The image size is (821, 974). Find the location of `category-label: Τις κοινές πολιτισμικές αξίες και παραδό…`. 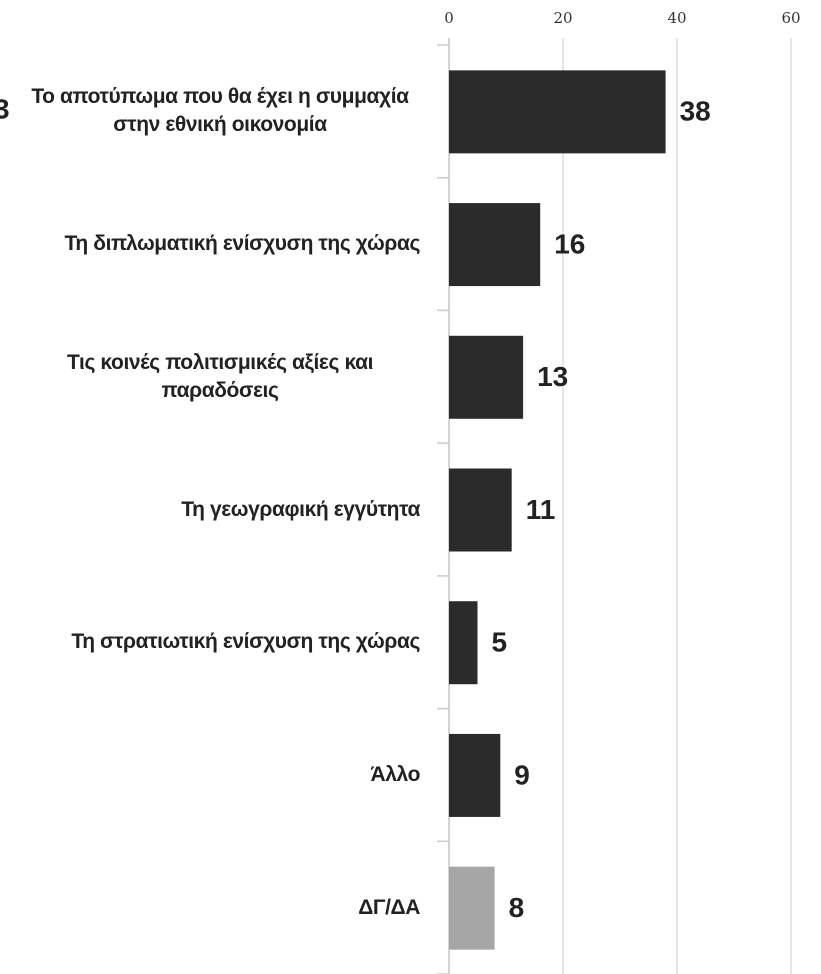

category-label: Τις κοινές πολιτισμικές αξίες και παραδό… is located at coordinates (220, 376).